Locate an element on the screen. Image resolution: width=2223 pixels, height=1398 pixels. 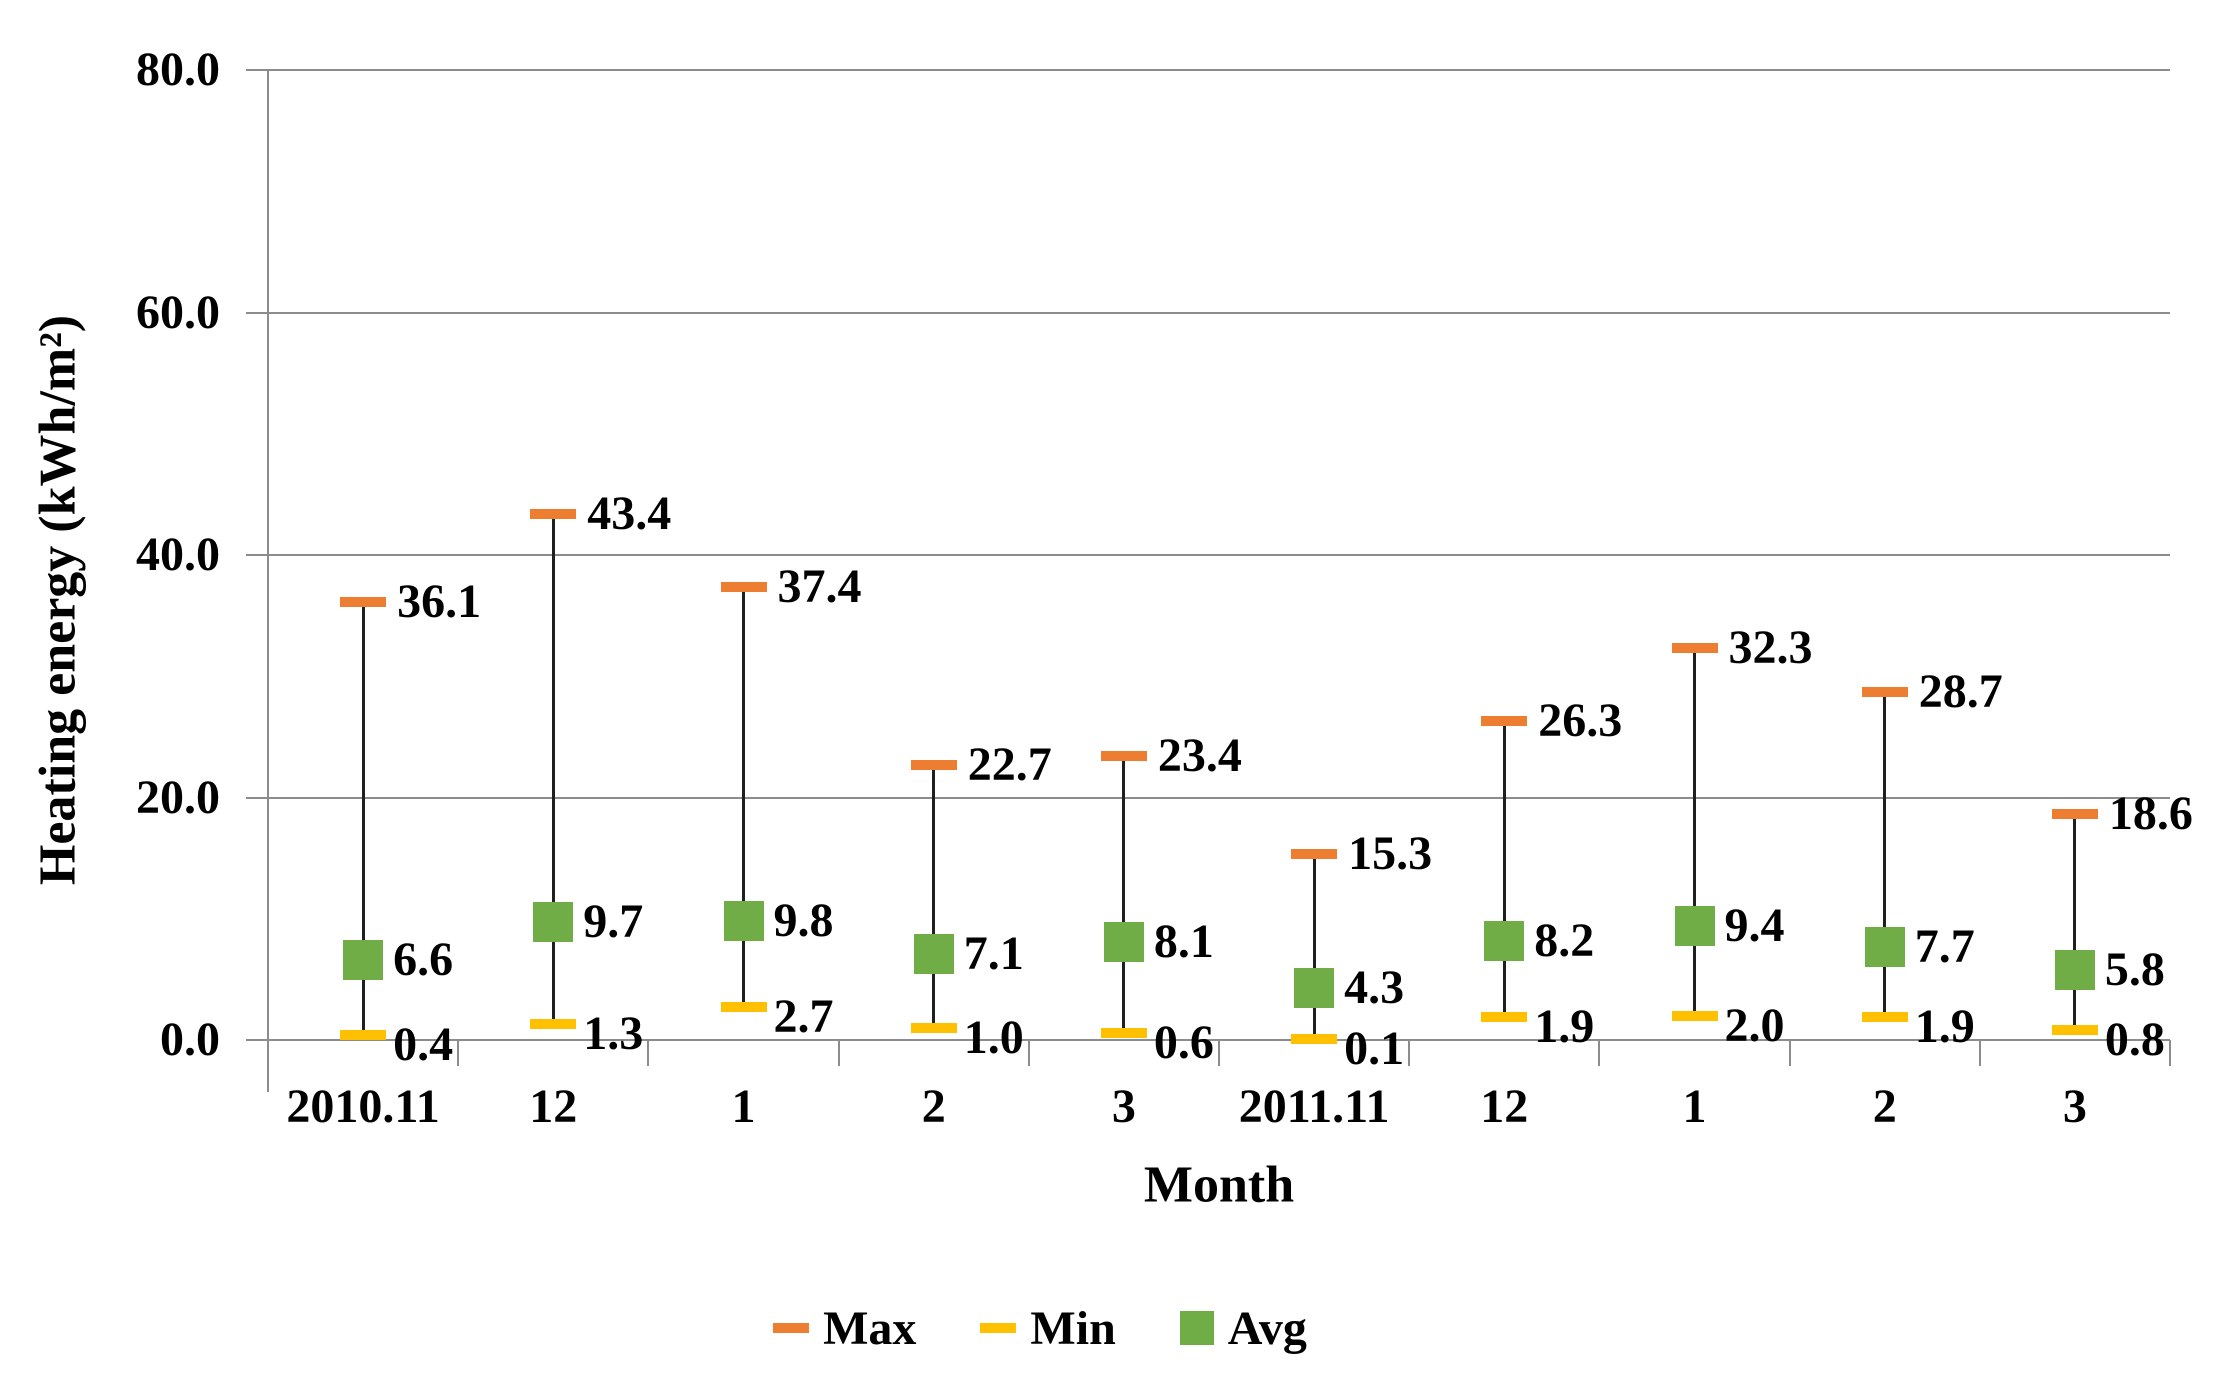
legend-item-avg: Avg is located at coordinates (1243, 1328).